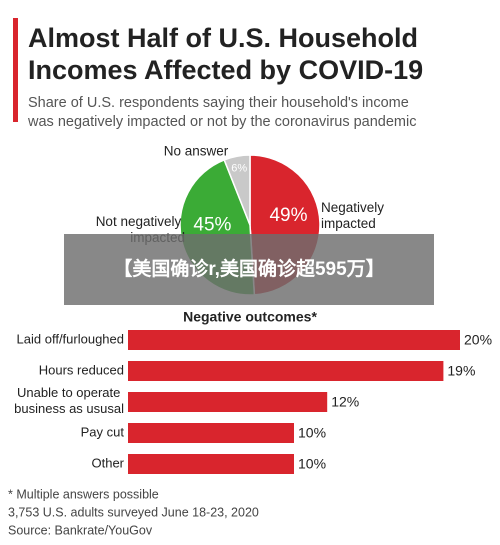 This screenshot has height=545, width=500. Describe the element at coordinates (83, 494) in the screenshot. I see `footnote: * Multiple answers possible` at that location.